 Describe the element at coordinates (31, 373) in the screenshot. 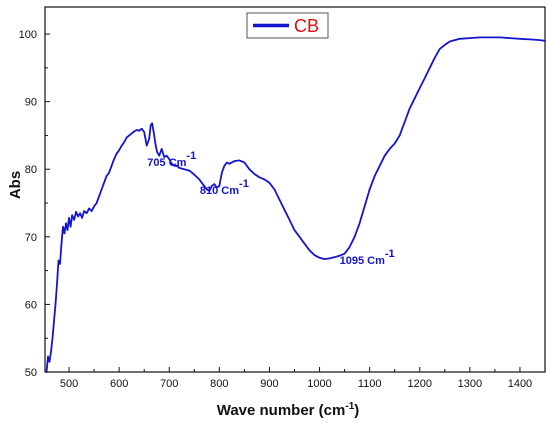

I see `y-tick-label: 50` at that location.